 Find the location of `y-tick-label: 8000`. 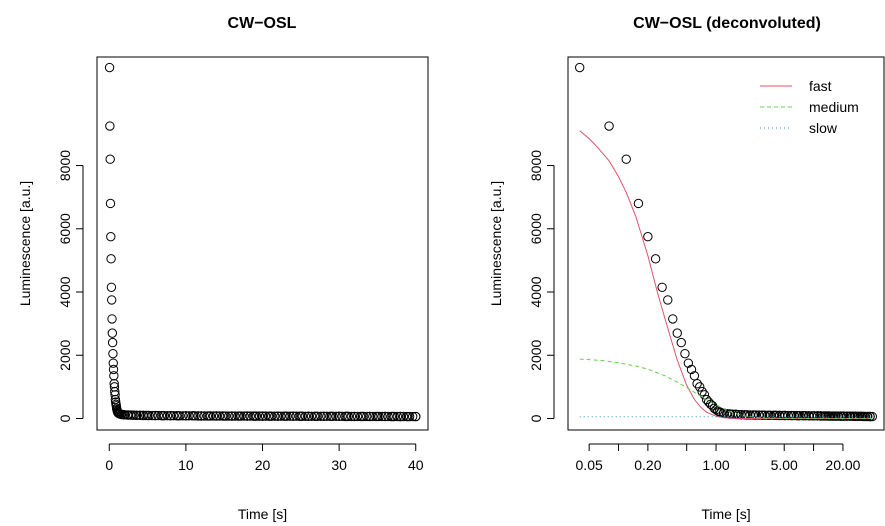

y-tick-label: 8000 is located at coordinates (536, 165).